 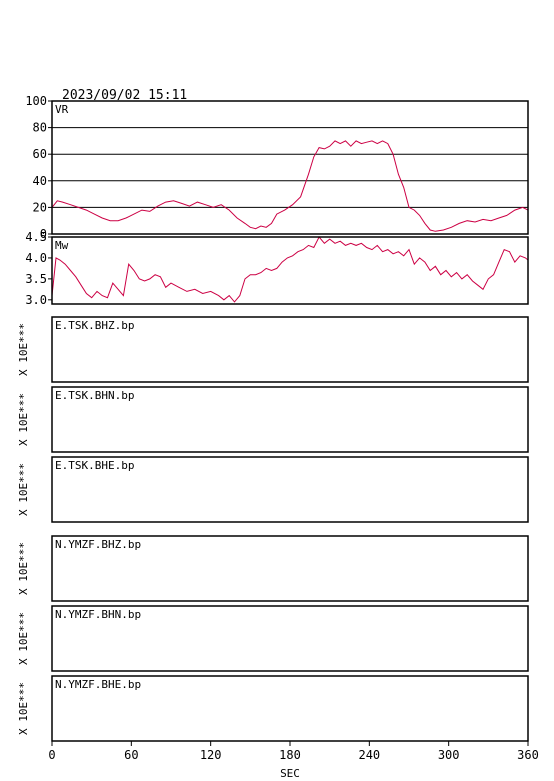 I want to click on trace-panel: N.YMZF.BHN.bp X 10E***, so click(x=273, y=638).